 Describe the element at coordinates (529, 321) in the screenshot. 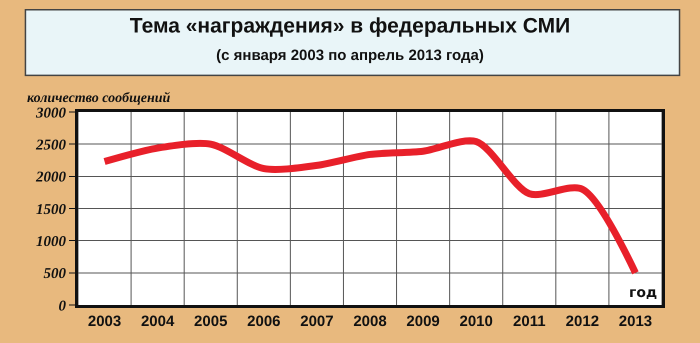

I see `x-tick-label: 2011` at that location.